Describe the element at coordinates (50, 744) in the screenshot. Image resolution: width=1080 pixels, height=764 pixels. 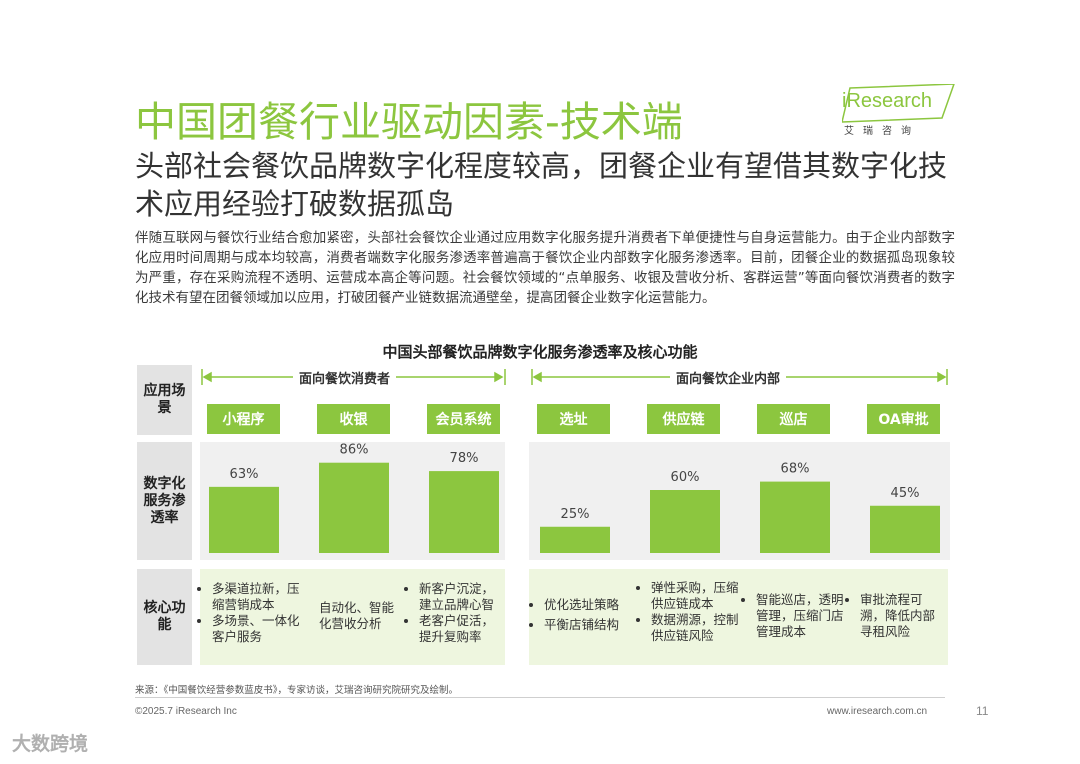
I see `watermark: 大数跨境` at that location.